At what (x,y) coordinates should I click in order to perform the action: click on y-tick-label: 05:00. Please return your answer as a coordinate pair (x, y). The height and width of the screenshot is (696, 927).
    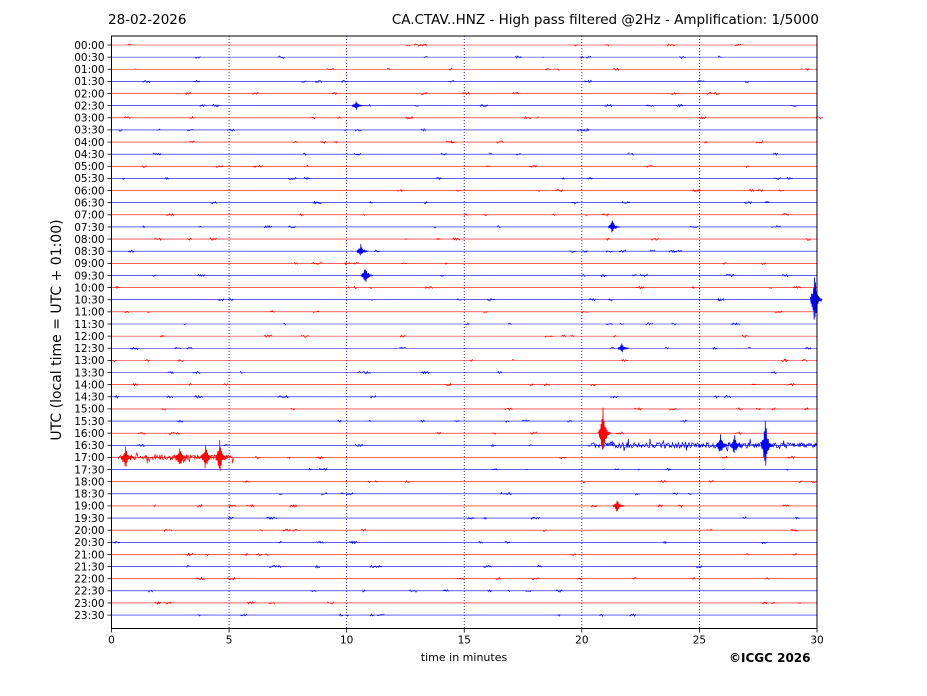
    Looking at the image, I should click on (89, 167).